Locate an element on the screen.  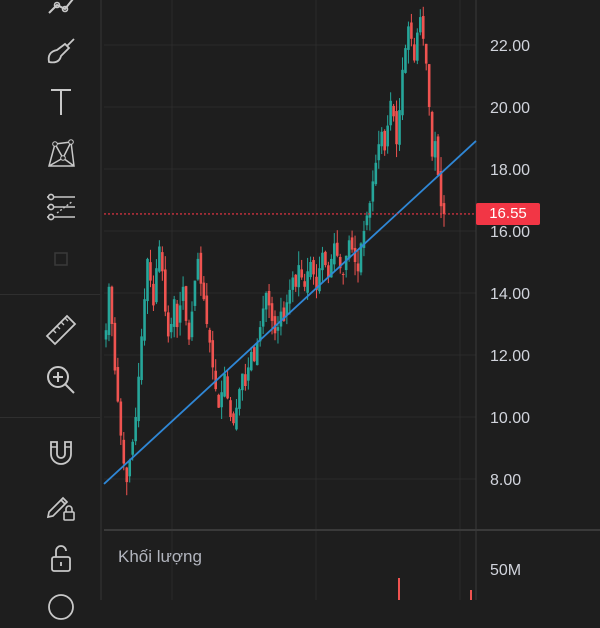
toolbar-divider is located at coordinates (101, 300).